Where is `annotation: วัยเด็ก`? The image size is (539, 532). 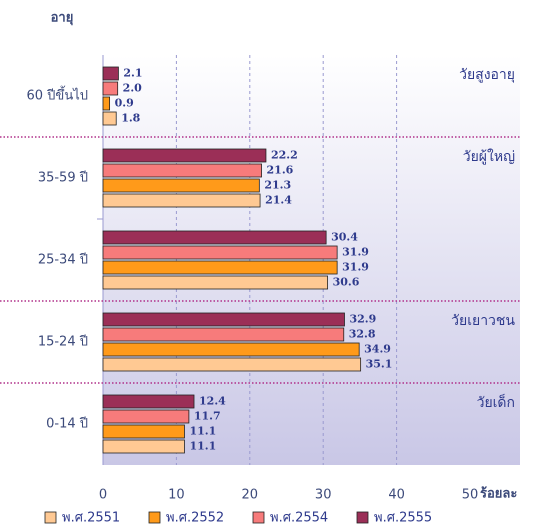 annotation: วัยเด็ก is located at coordinates (496, 402).